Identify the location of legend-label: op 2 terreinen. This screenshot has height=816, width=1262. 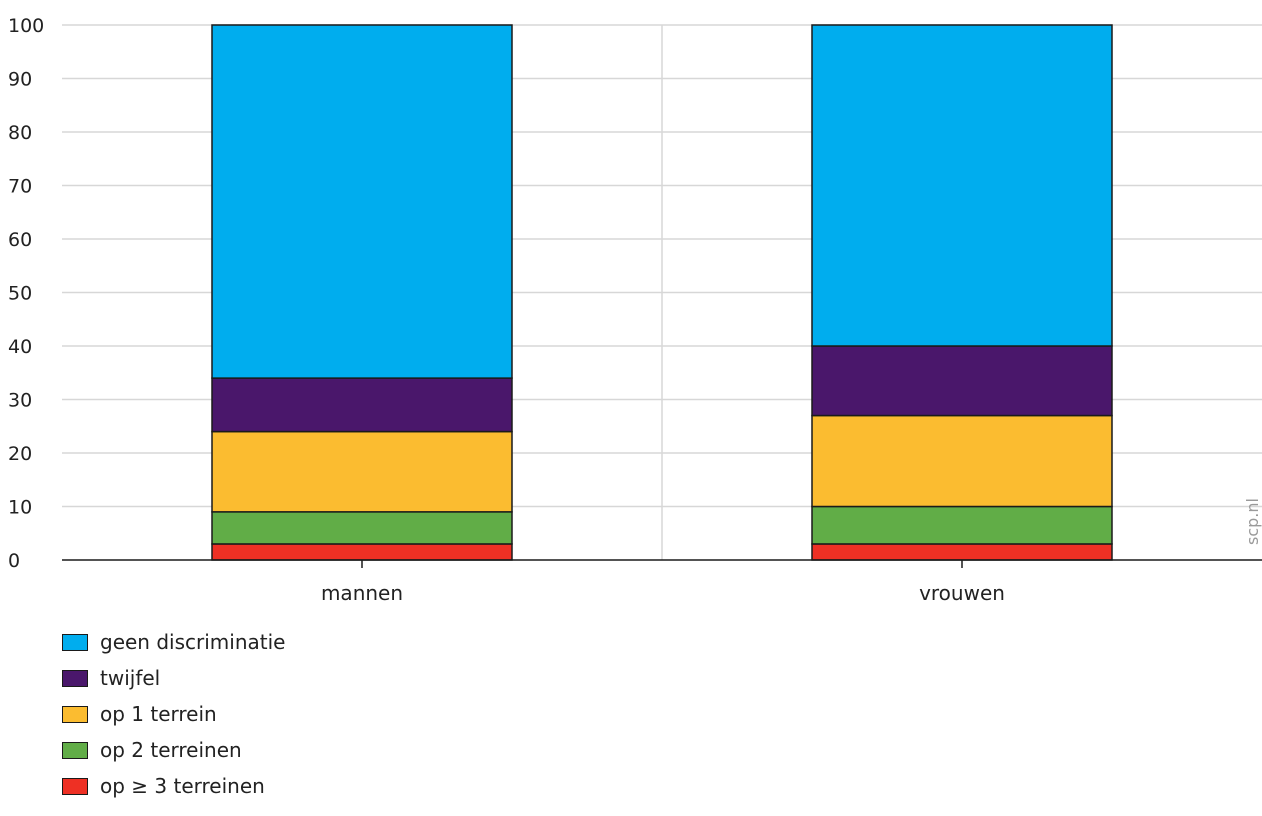
(171, 750).